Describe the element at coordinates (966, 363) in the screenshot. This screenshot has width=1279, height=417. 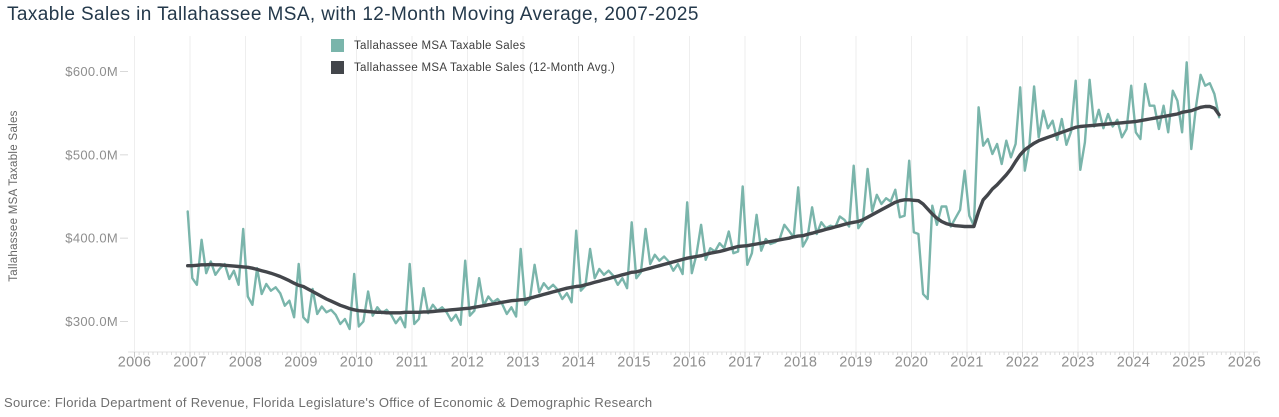
I see `x-tick-label: 2021` at that location.